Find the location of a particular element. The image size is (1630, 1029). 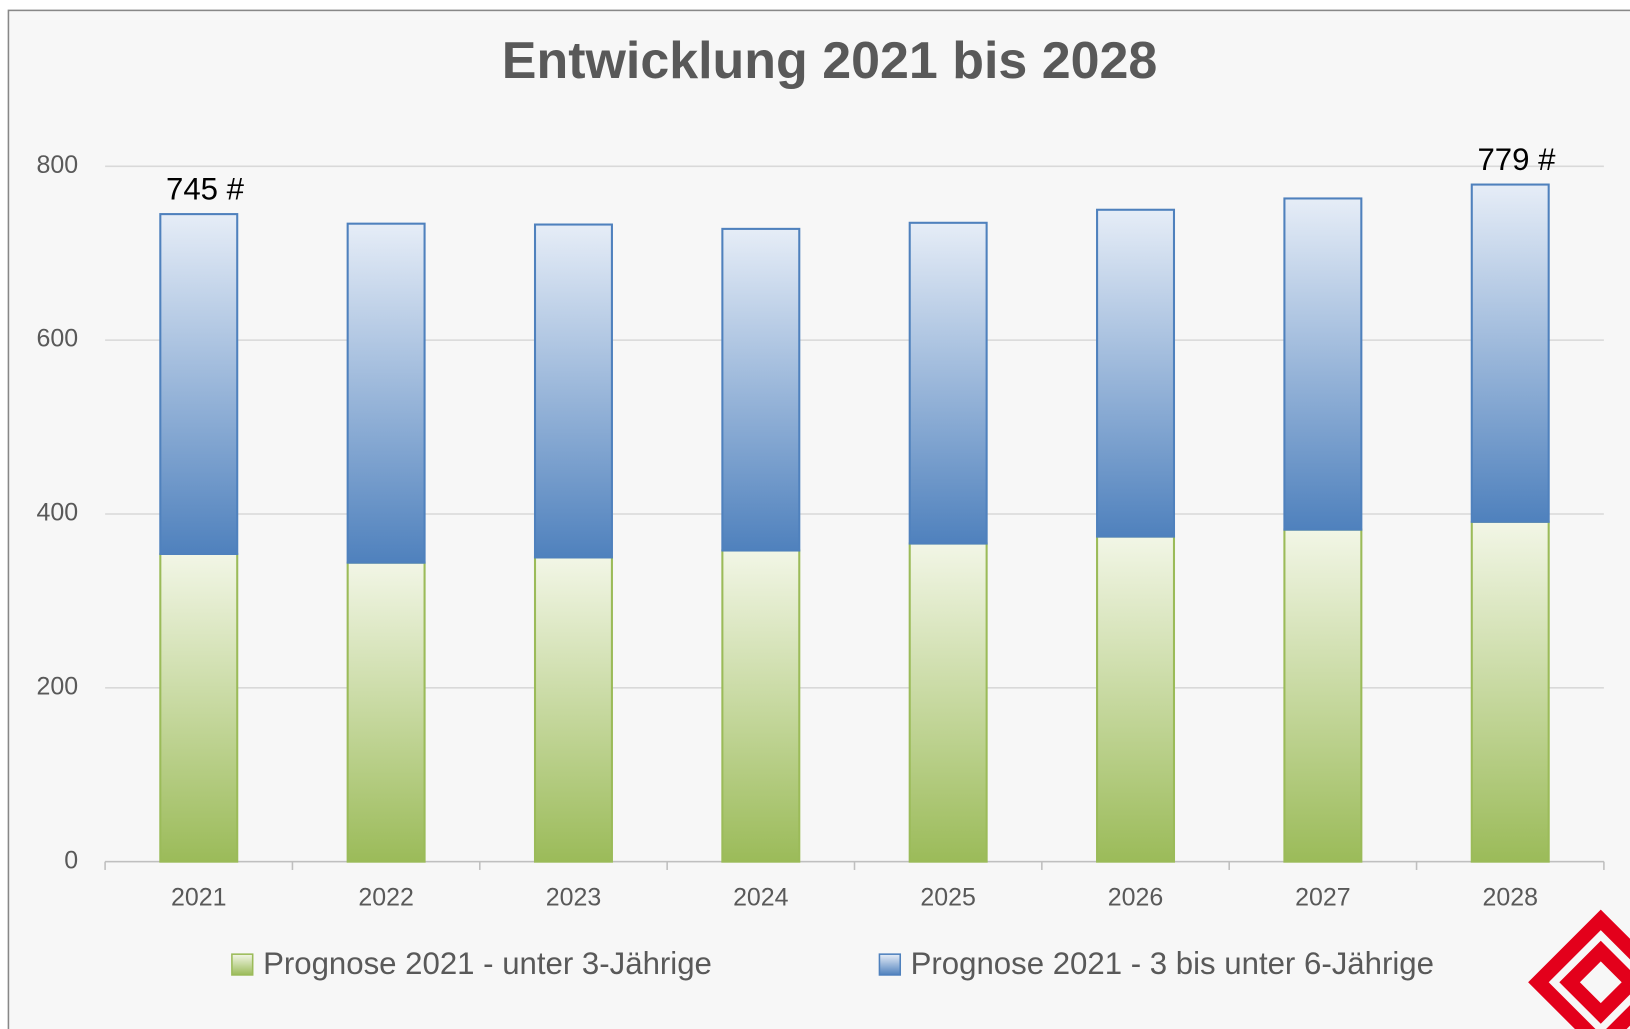

logo is located at coordinates (1579, 969).